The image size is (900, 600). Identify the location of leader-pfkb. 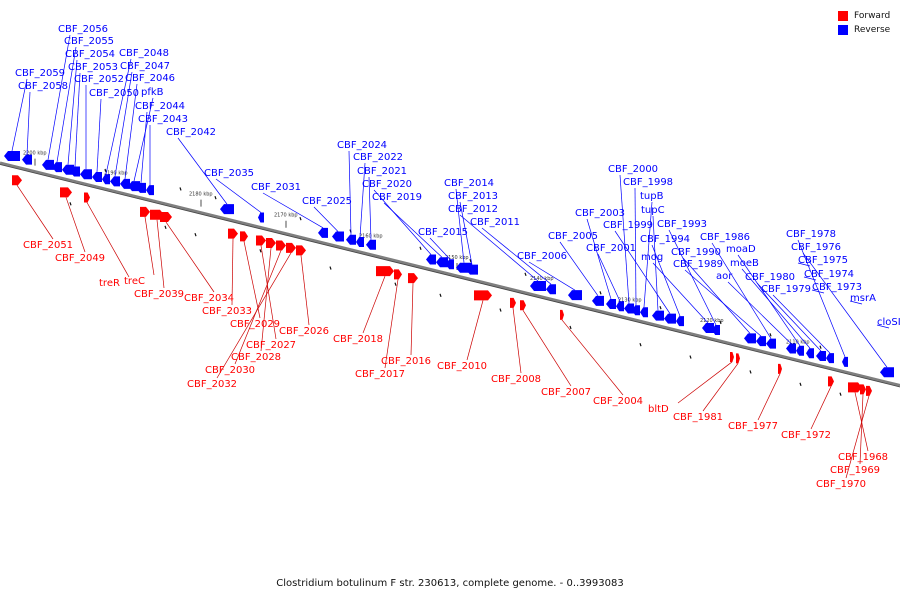
(143, 139).